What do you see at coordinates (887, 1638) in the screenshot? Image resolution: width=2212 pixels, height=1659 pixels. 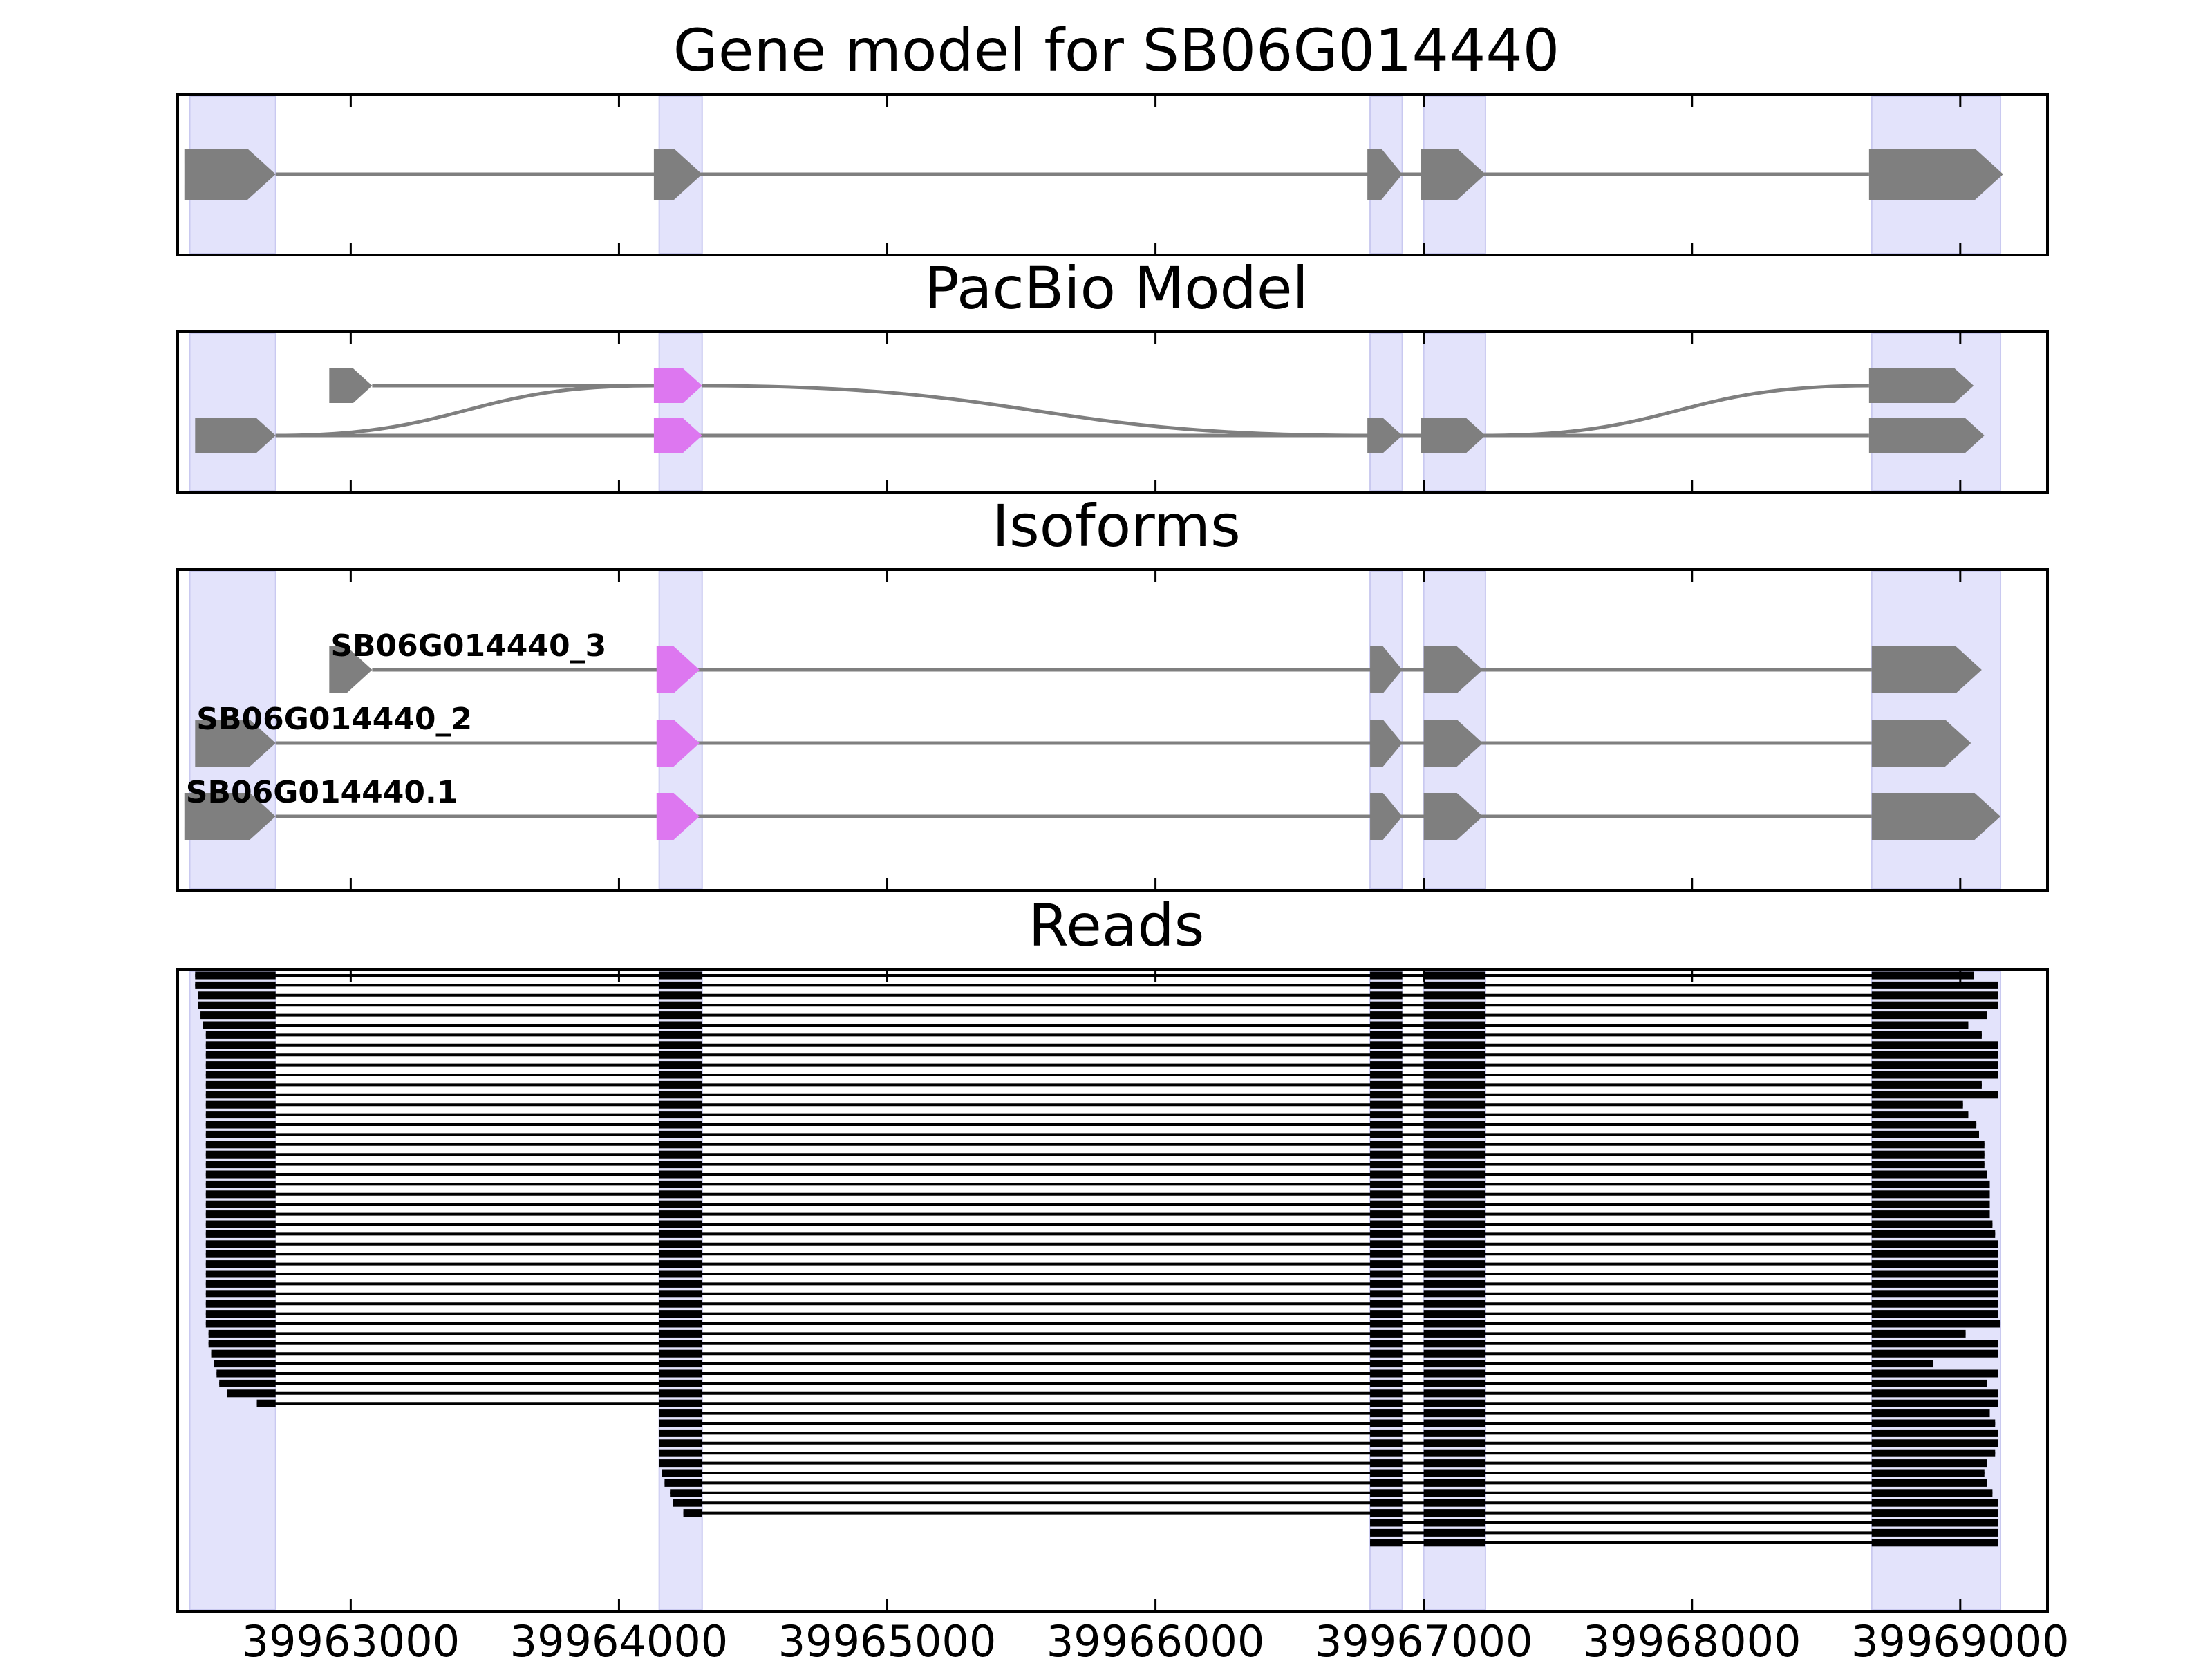 I see `x-tick-label: 39965000` at bounding box center [887, 1638].